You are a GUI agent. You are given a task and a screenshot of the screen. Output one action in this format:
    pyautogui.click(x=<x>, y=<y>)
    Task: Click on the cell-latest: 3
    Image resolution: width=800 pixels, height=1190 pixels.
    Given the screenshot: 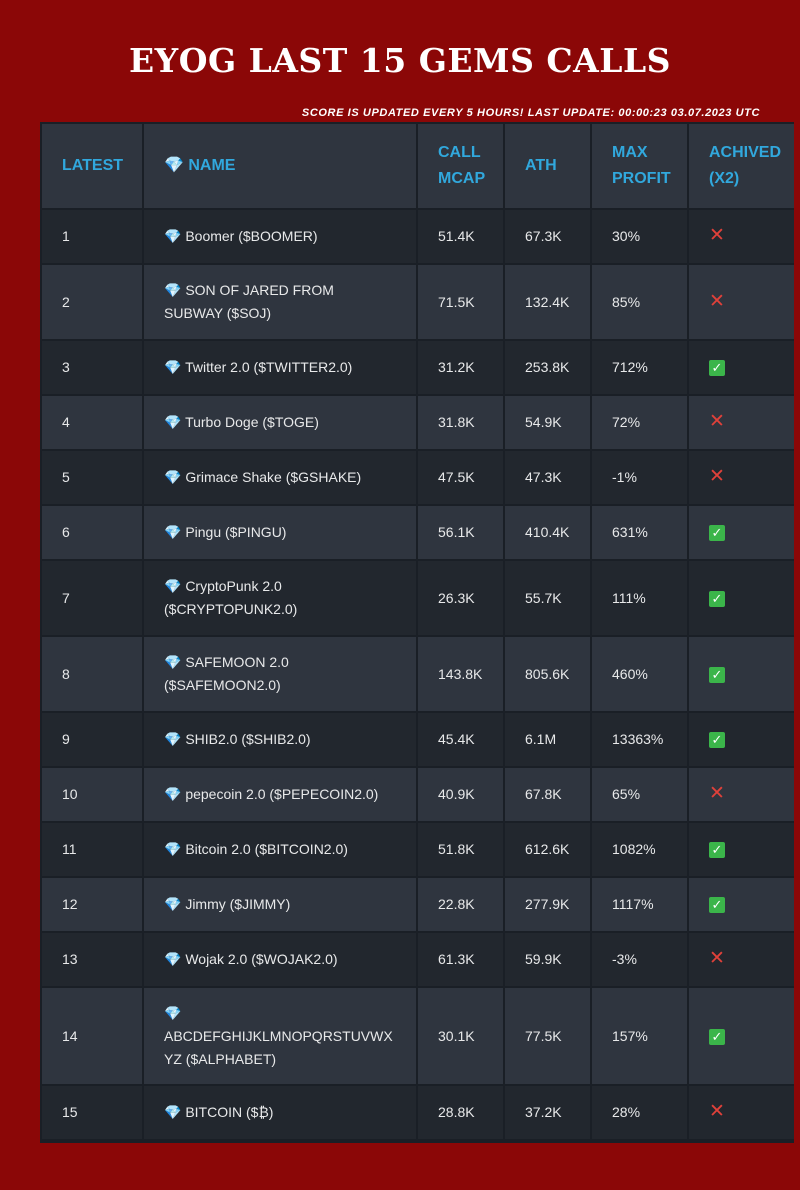 What is the action you would take?
    pyautogui.click(x=92, y=367)
    